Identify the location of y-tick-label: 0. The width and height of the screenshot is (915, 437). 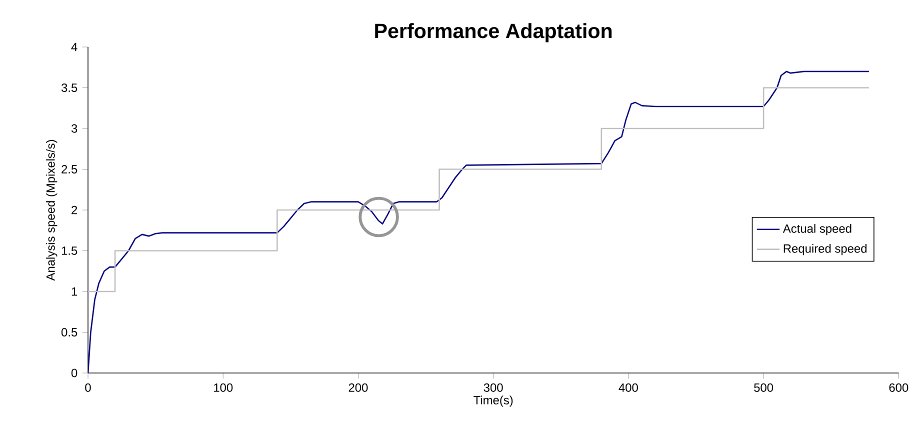
(74, 373).